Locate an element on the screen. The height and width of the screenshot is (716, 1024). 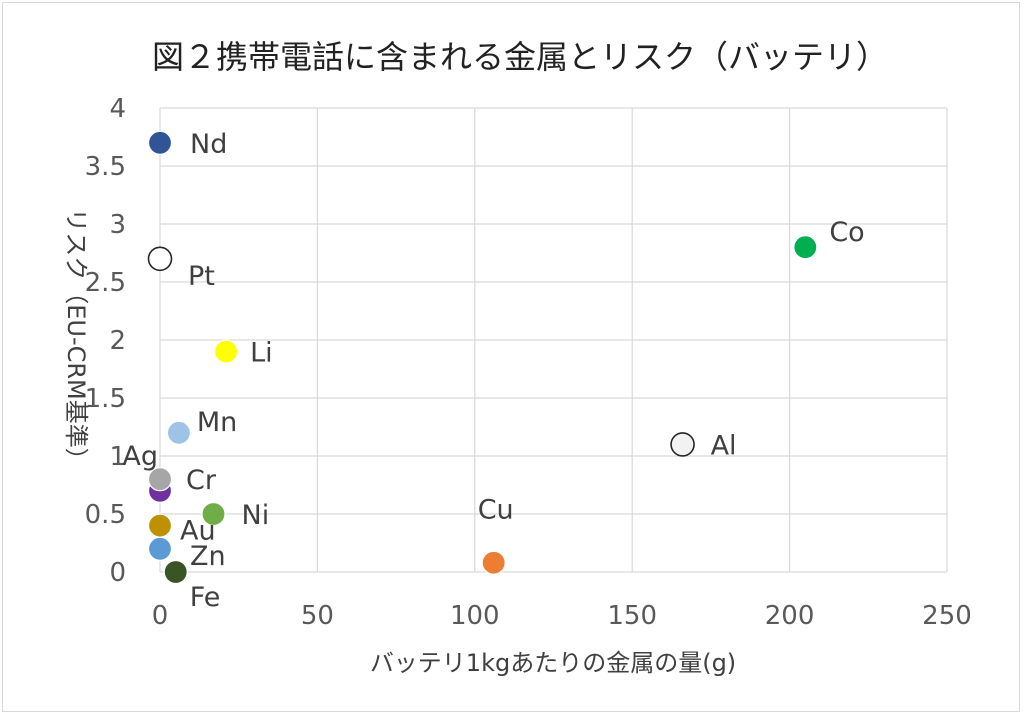
data-label-nd: Nd is located at coordinates (208, 144).